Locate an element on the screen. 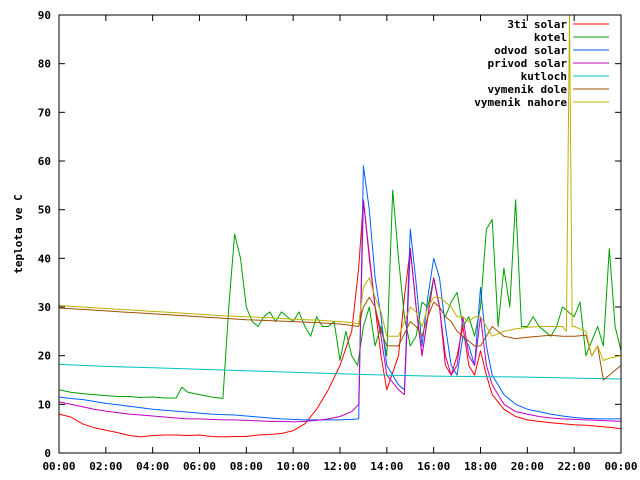 The height and width of the screenshot is (480, 640). series-line-kutloch is located at coordinates (340, 371).